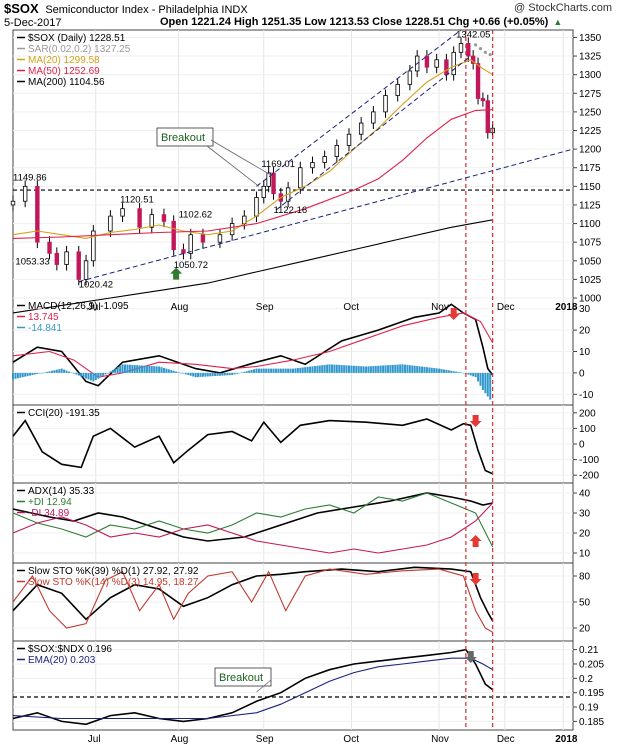  I want to click on x-tick-label-0-3: Oct, so click(351, 307).